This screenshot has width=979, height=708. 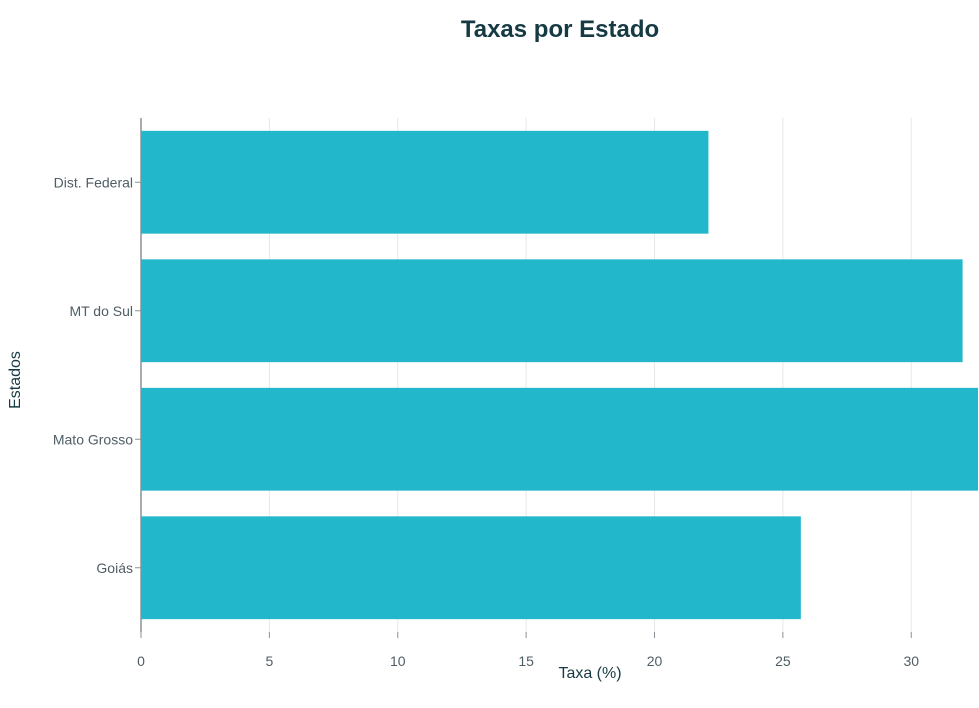 I want to click on x-tick-label: 30, so click(x=911, y=661).